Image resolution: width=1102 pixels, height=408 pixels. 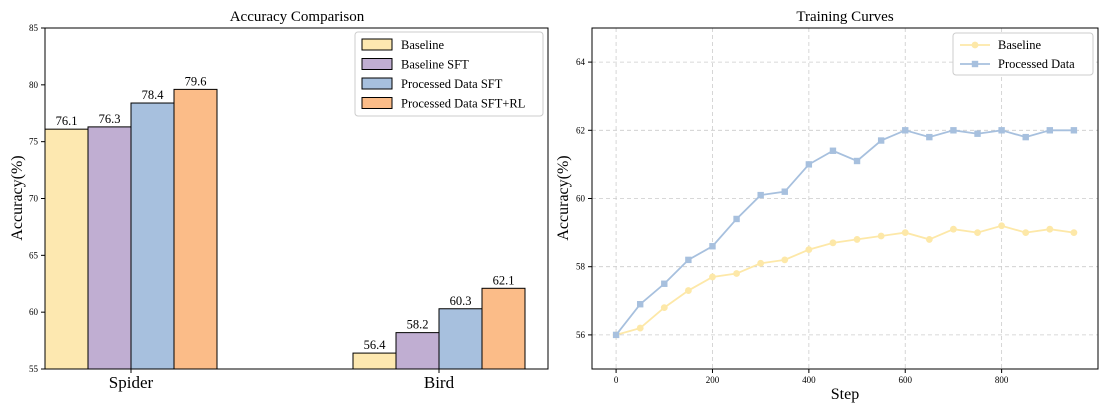 I want to click on bar-y-tick-label: 80, so click(x=34, y=85).